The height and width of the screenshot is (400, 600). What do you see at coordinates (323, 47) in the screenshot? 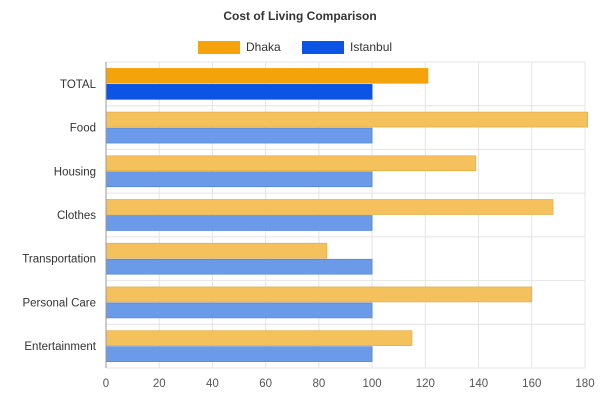
I see `legend-swatch-istanbul` at bounding box center [323, 47].